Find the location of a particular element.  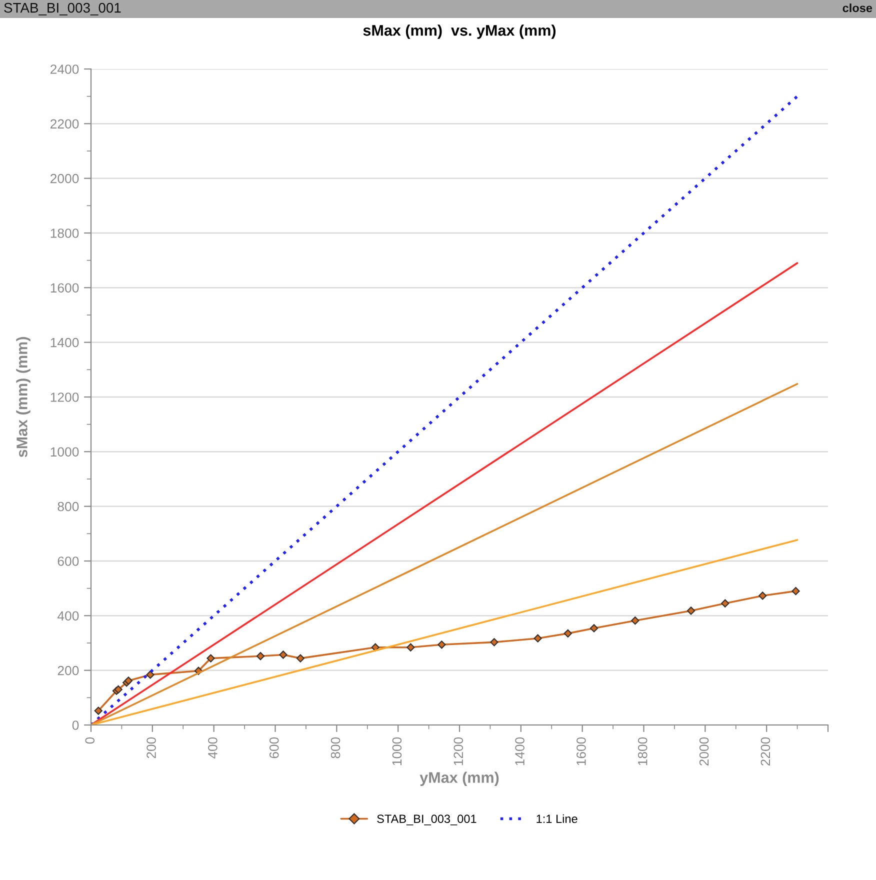

x-tick-label: 2200 is located at coordinates (765, 751).